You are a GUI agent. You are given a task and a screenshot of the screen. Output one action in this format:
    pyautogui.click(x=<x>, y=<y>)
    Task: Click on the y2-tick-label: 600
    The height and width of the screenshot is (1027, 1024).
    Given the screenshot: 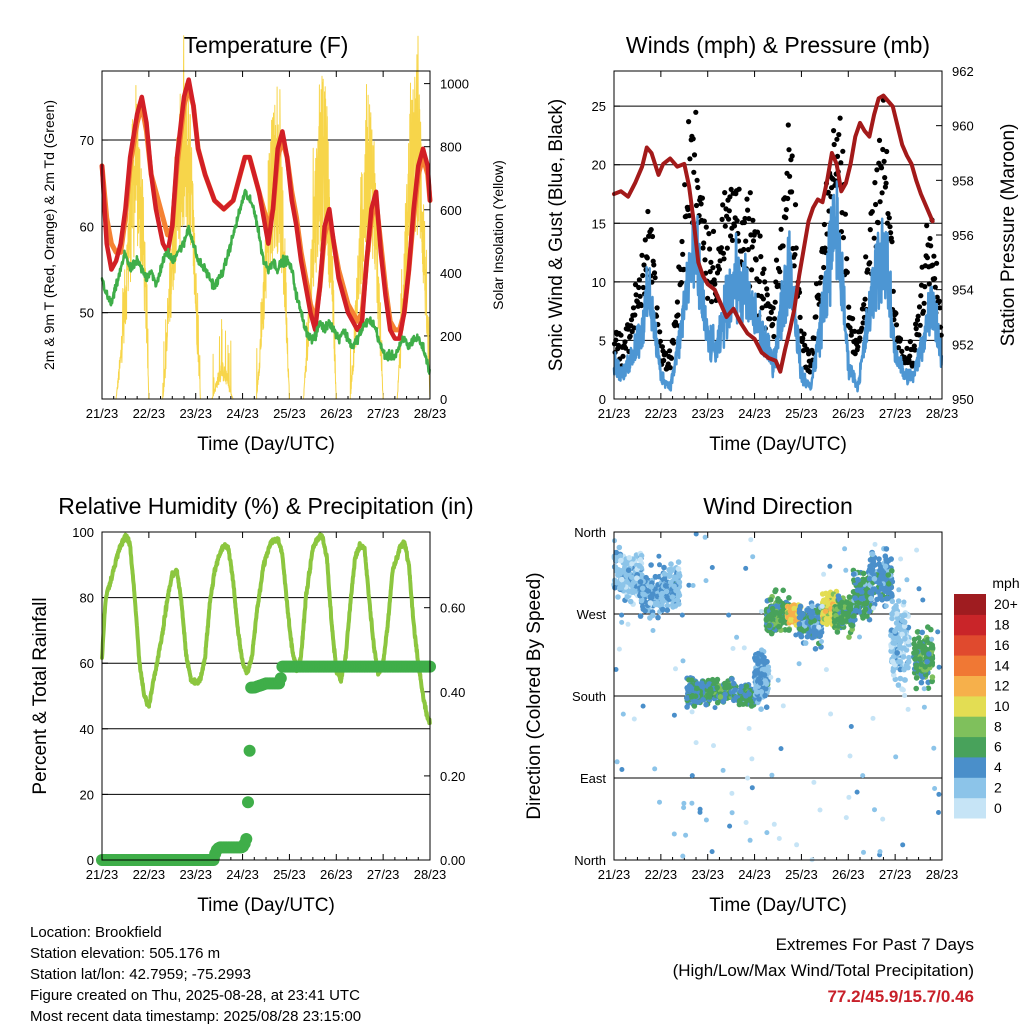 What is the action you would take?
    pyautogui.click(x=451, y=210)
    